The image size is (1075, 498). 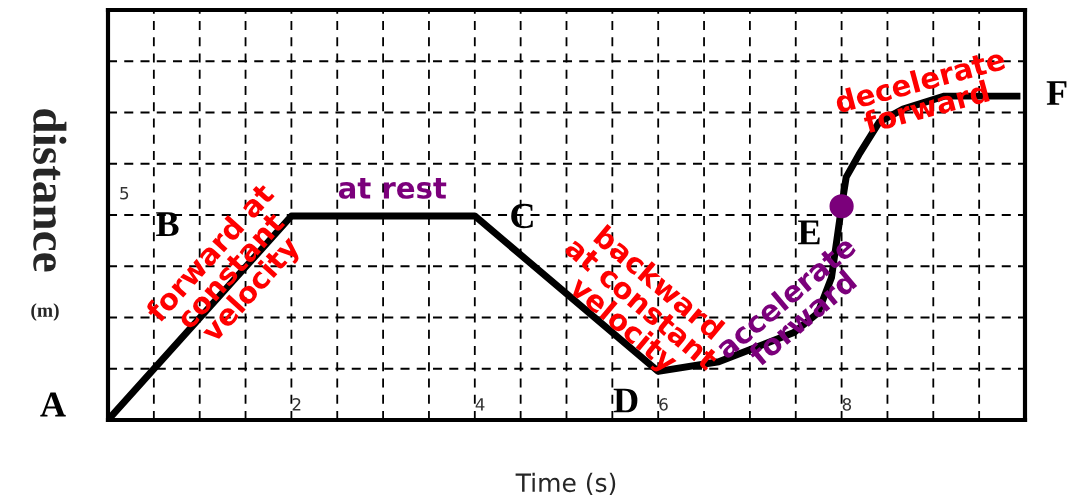 I want to click on x-tick-label: 2, so click(x=296, y=404).